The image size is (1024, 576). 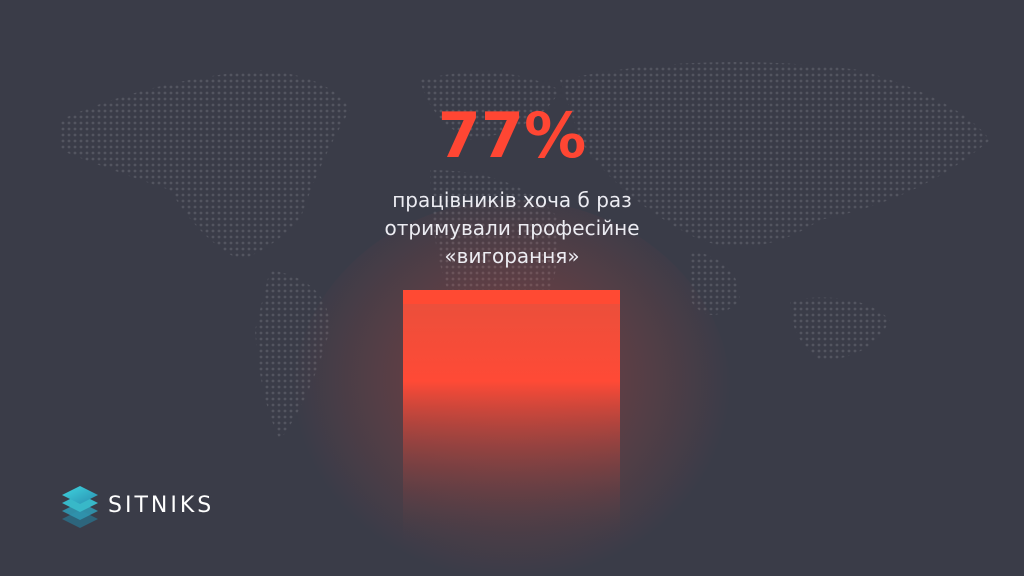 What do you see at coordinates (511, 228) in the screenshot?
I see `caption-line: отримували професійне` at bounding box center [511, 228].